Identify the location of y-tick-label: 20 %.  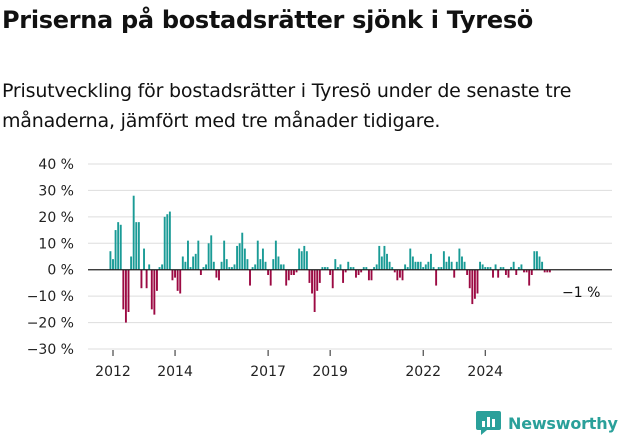
(56, 218).